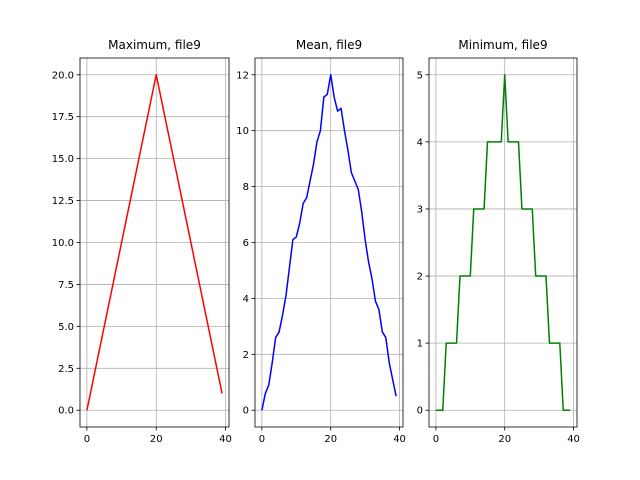  Describe the element at coordinates (242, 131) in the screenshot. I see `panel-2-ytick-label-5: 10` at that location.